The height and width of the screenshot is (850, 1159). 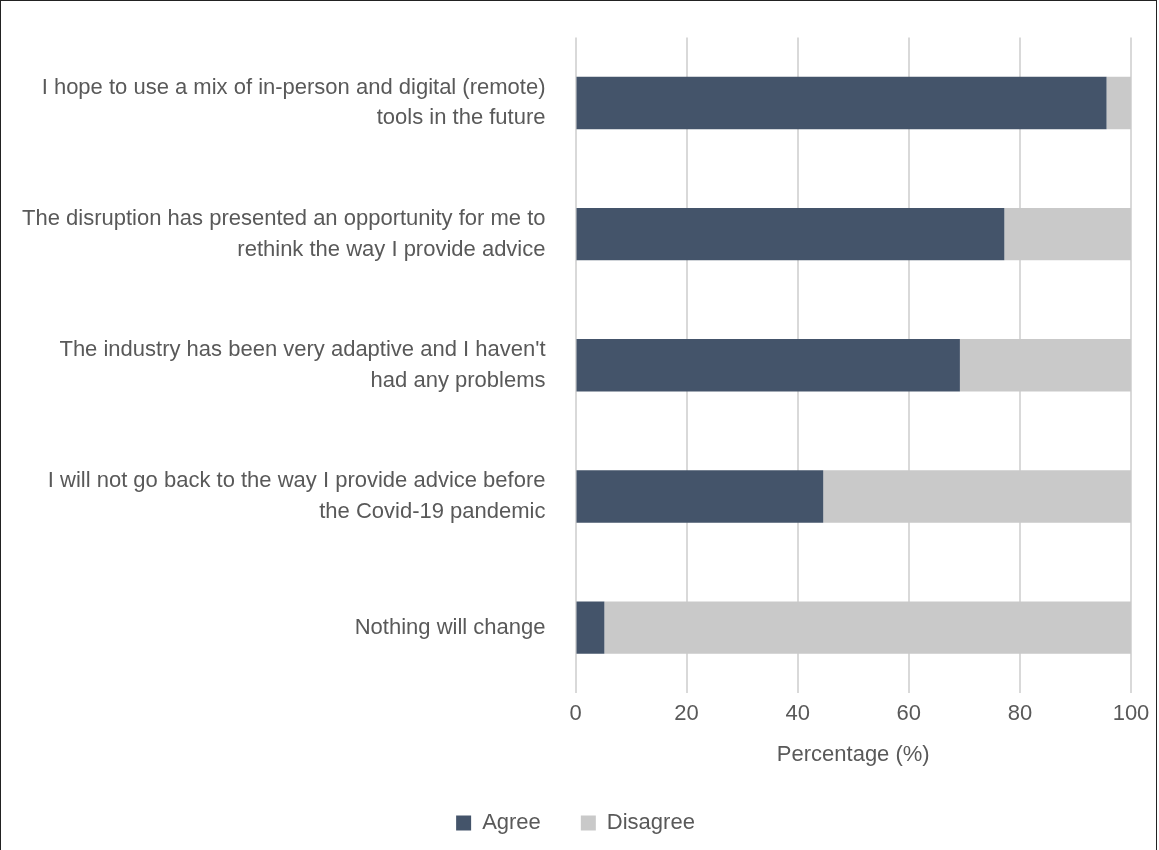 I want to click on x-axis-title: Percentage (%), so click(x=853, y=753).